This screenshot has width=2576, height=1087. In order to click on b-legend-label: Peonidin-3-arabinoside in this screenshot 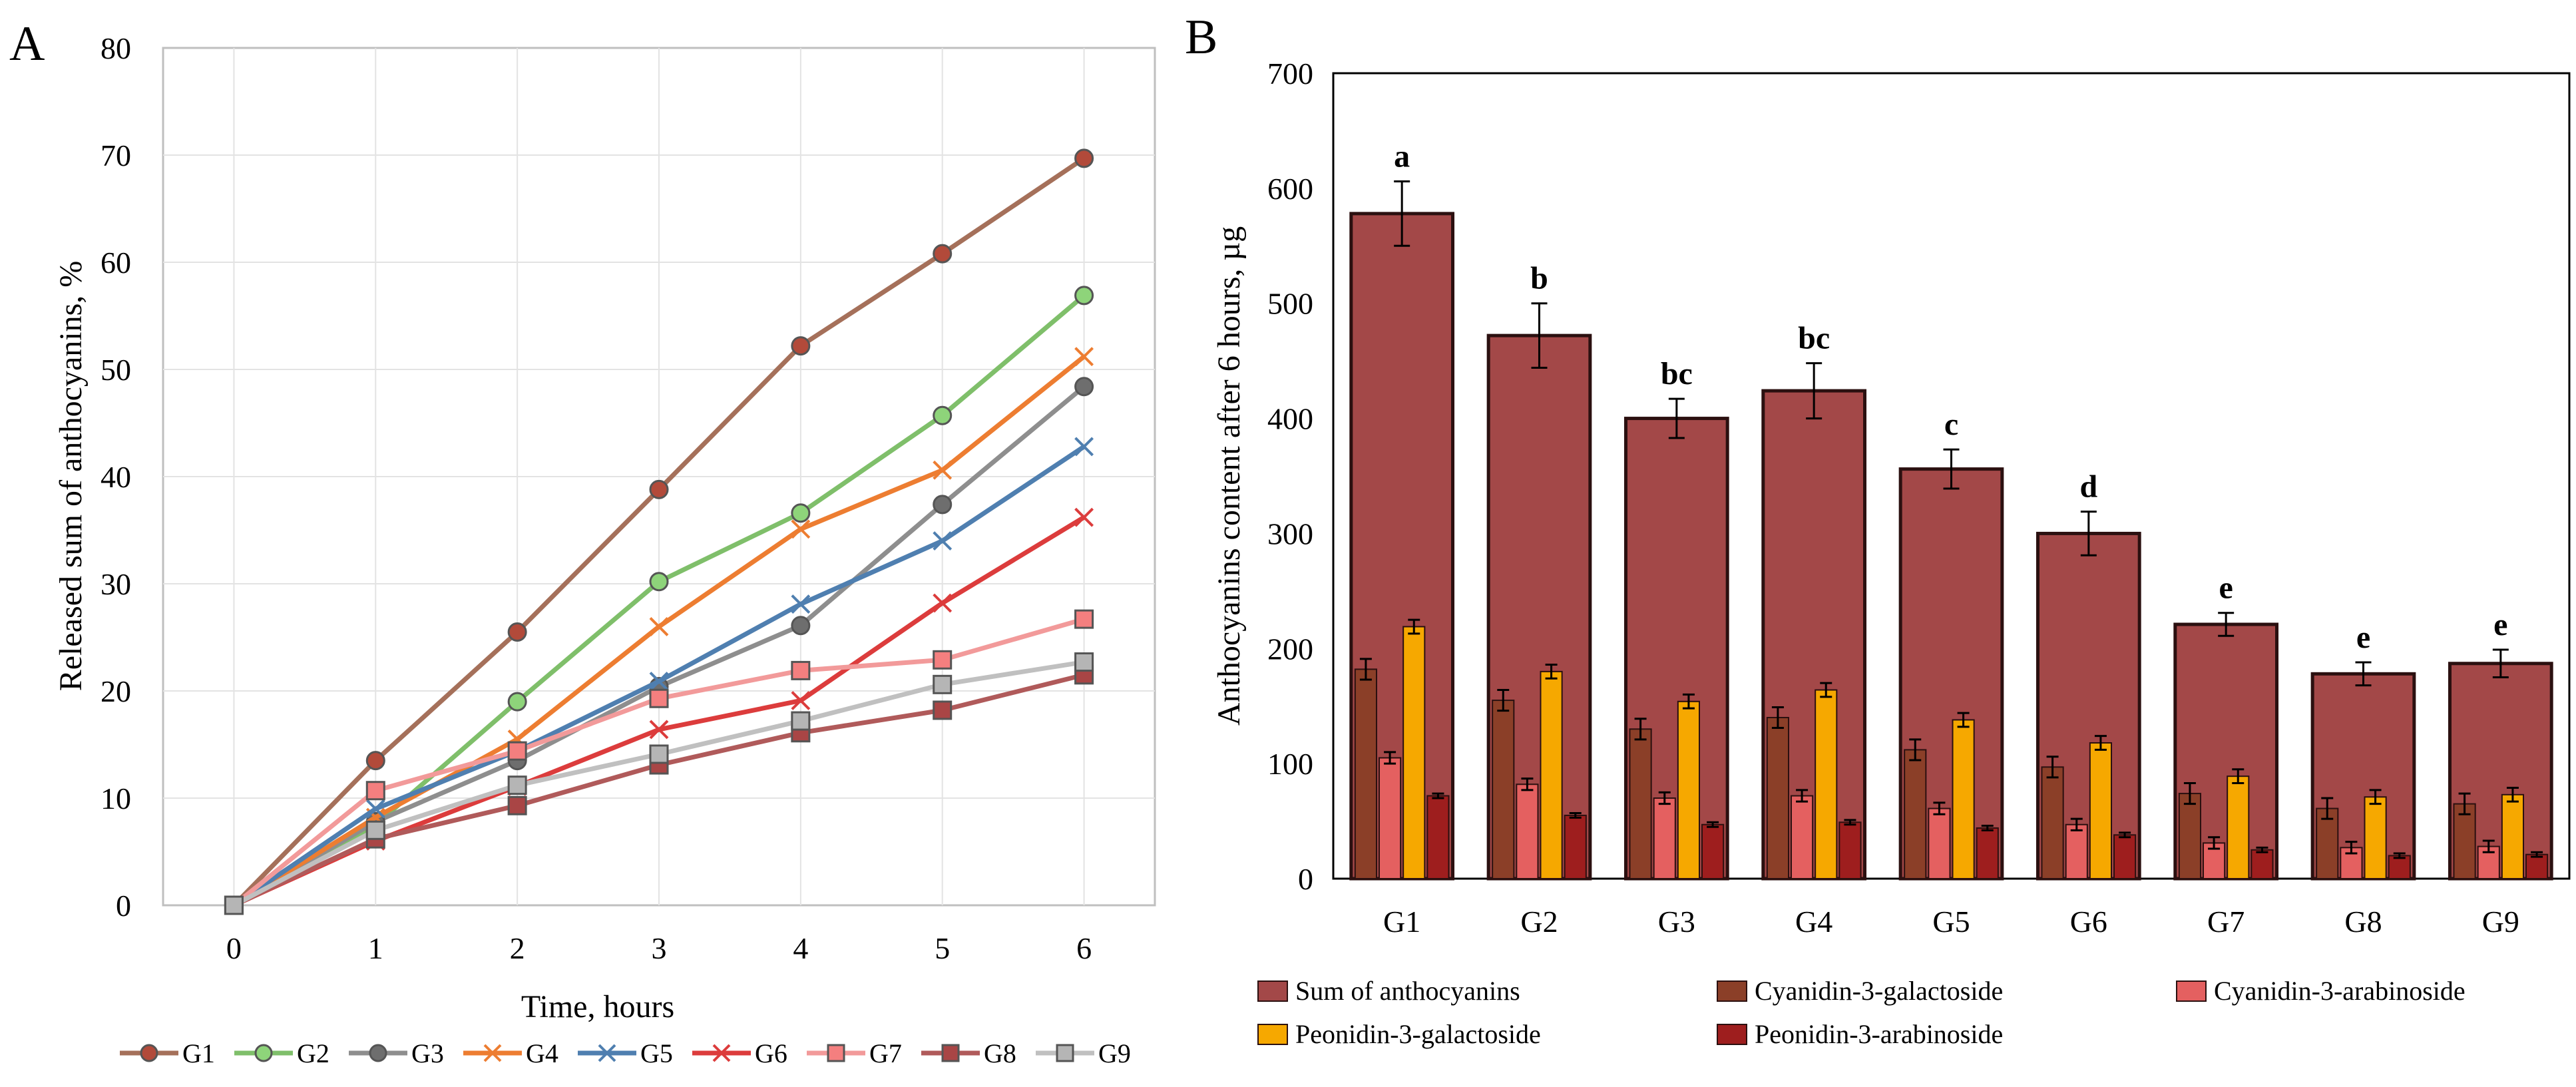, I will do `click(1879, 1034)`.